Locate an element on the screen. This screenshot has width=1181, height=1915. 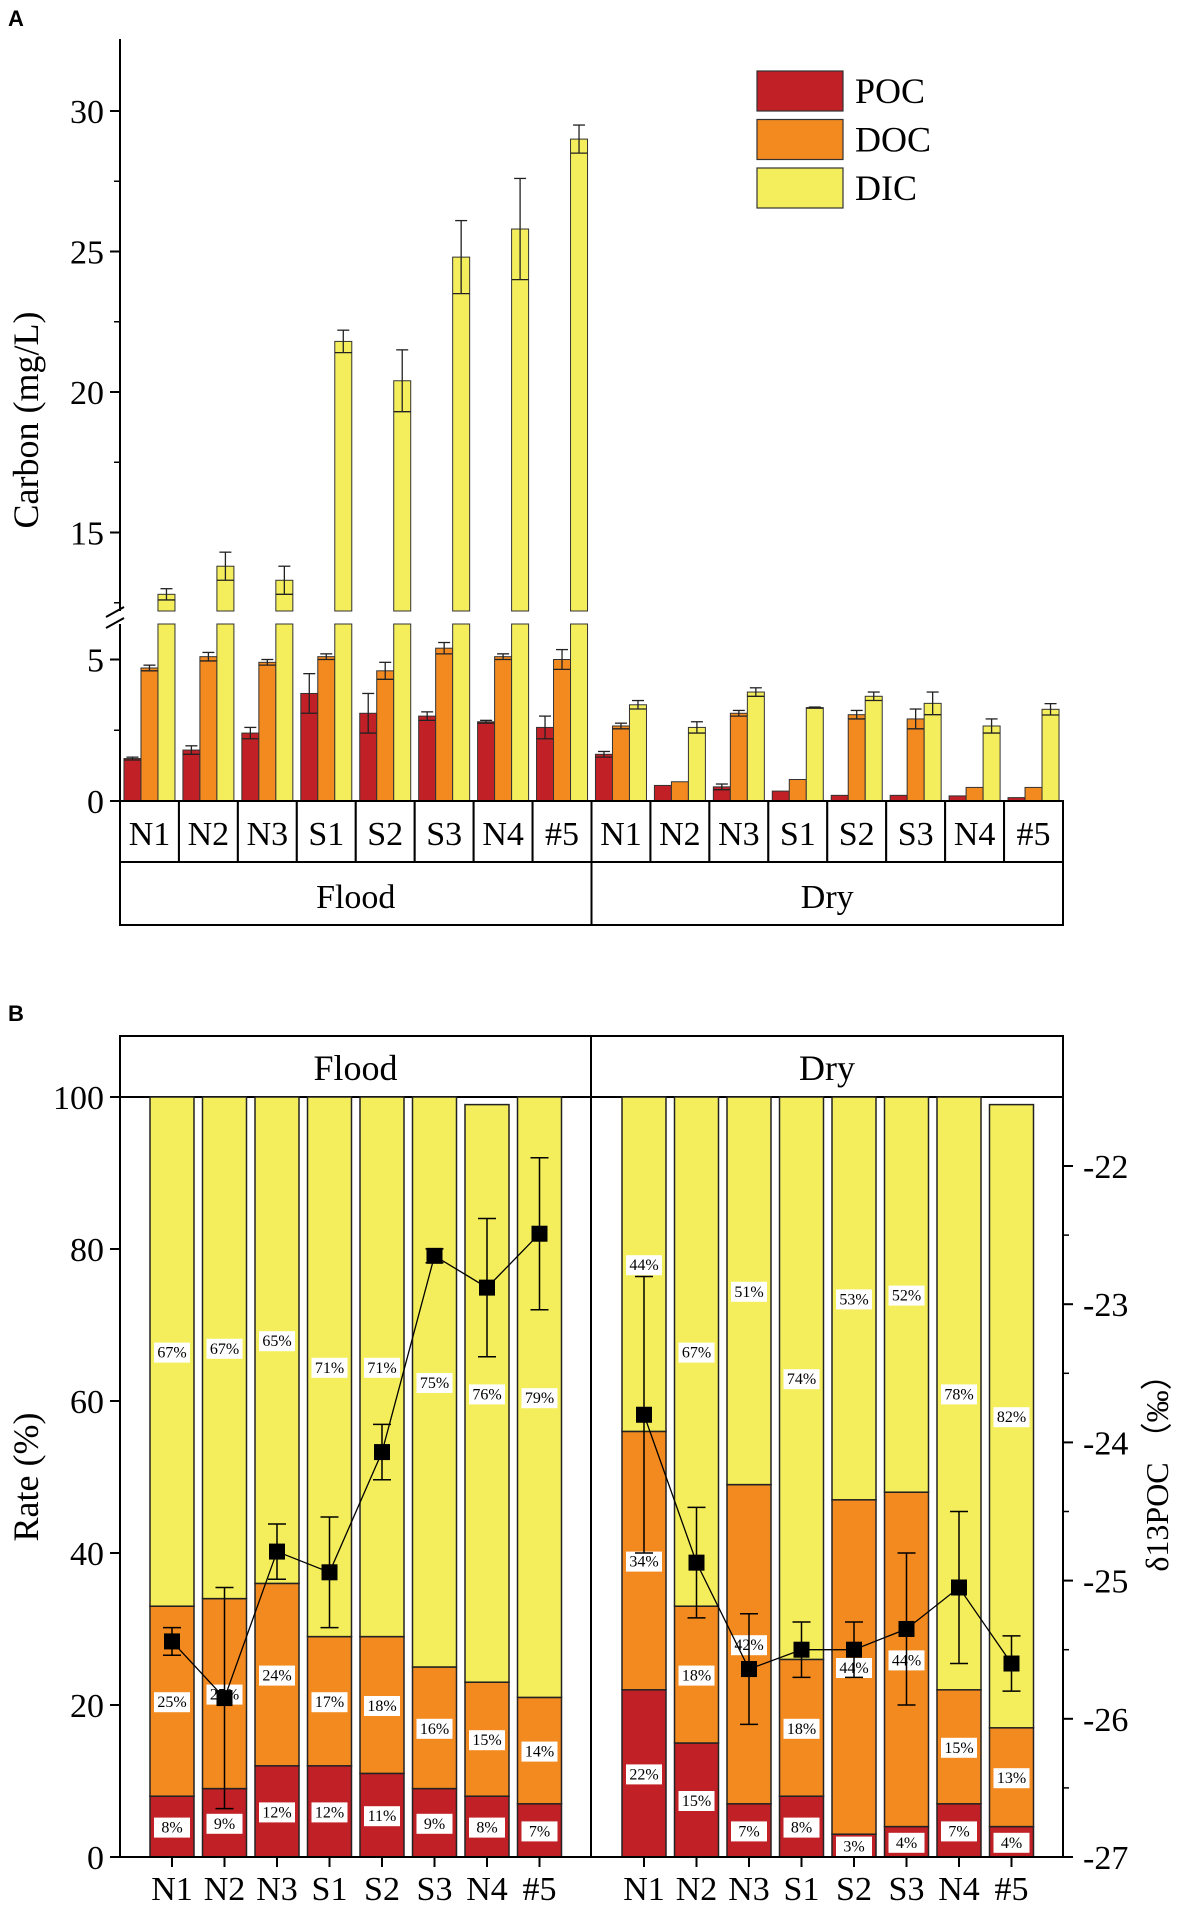
data-label-dic: 78% is located at coordinates (959, 1394).